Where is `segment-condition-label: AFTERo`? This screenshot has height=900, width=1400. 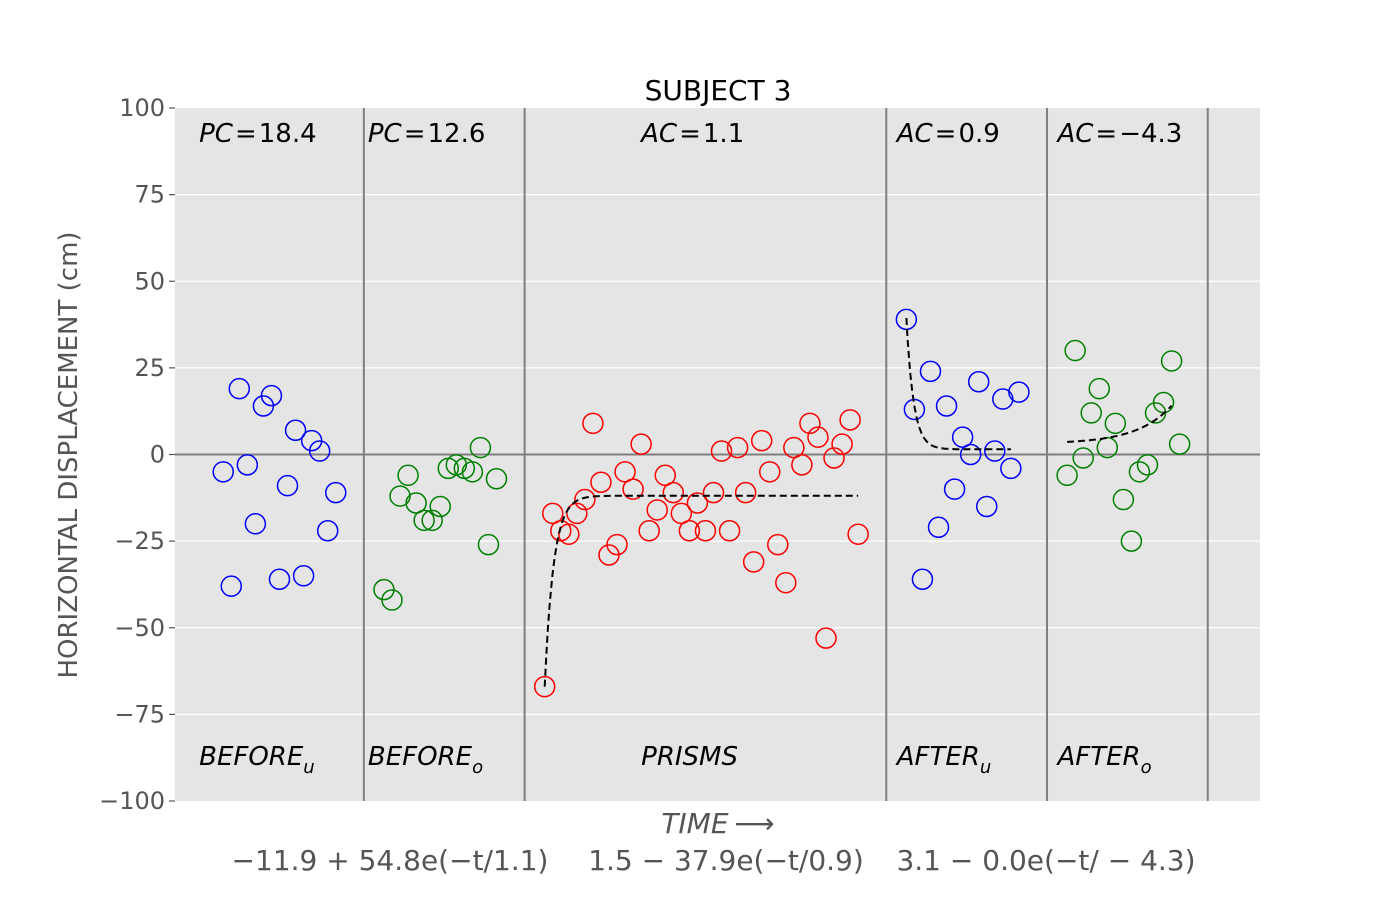
segment-condition-label: AFTERo is located at coordinates (1103, 760).